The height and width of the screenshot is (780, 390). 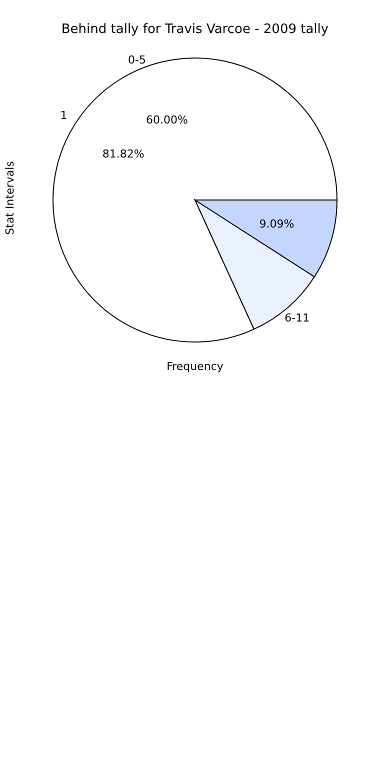 What do you see at coordinates (123, 153) in the screenshot?
I see `data-label: 81.82%` at bounding box center [123, 153].